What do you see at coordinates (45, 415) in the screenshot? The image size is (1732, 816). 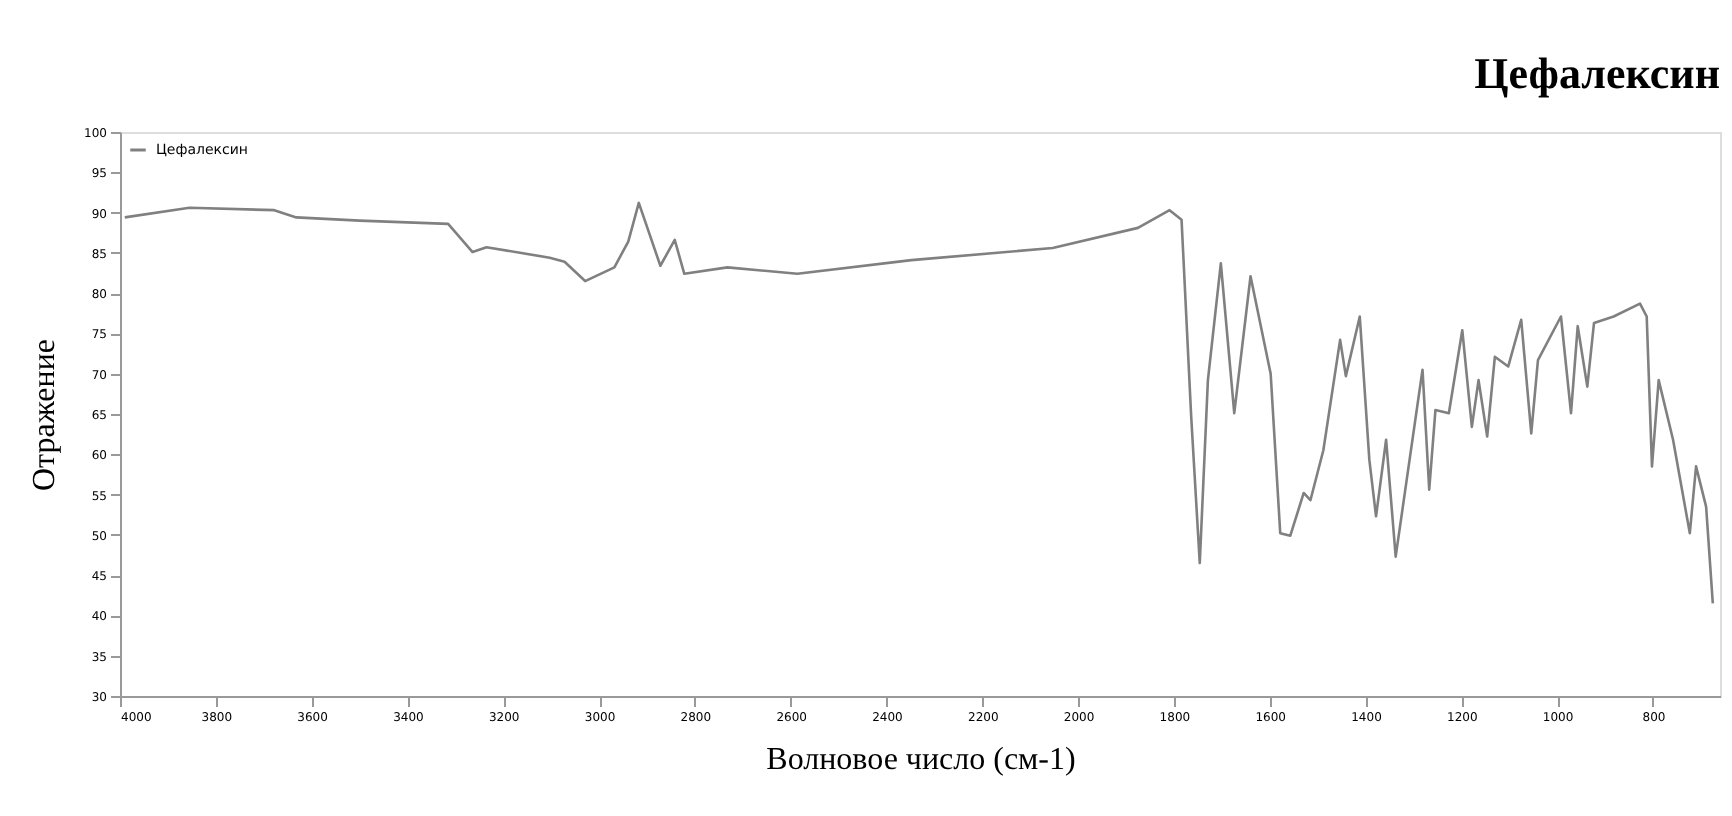 I see `y-axis-title: Отражение` at bounding box center [45, 415].